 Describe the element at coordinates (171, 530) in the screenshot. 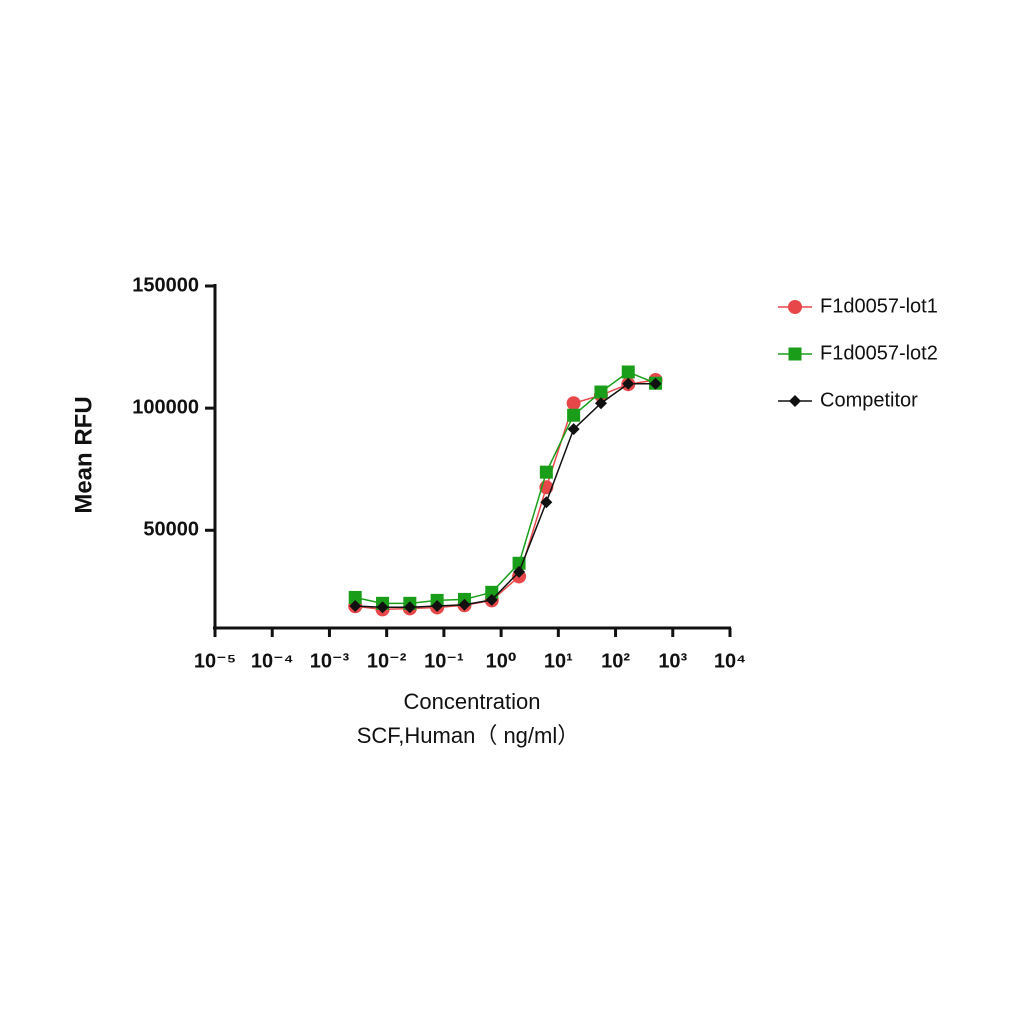

I see `y-tick-label: 50000` at that location.